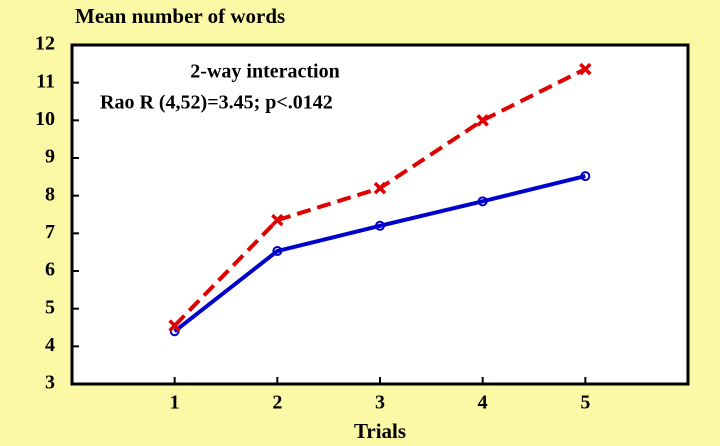 The width and height of the screenshot is (720, 446). What do you see at coordinates (50, 157) in the screenshot?
I see `y-tick-label: 9` at bounding box center [50, 157].